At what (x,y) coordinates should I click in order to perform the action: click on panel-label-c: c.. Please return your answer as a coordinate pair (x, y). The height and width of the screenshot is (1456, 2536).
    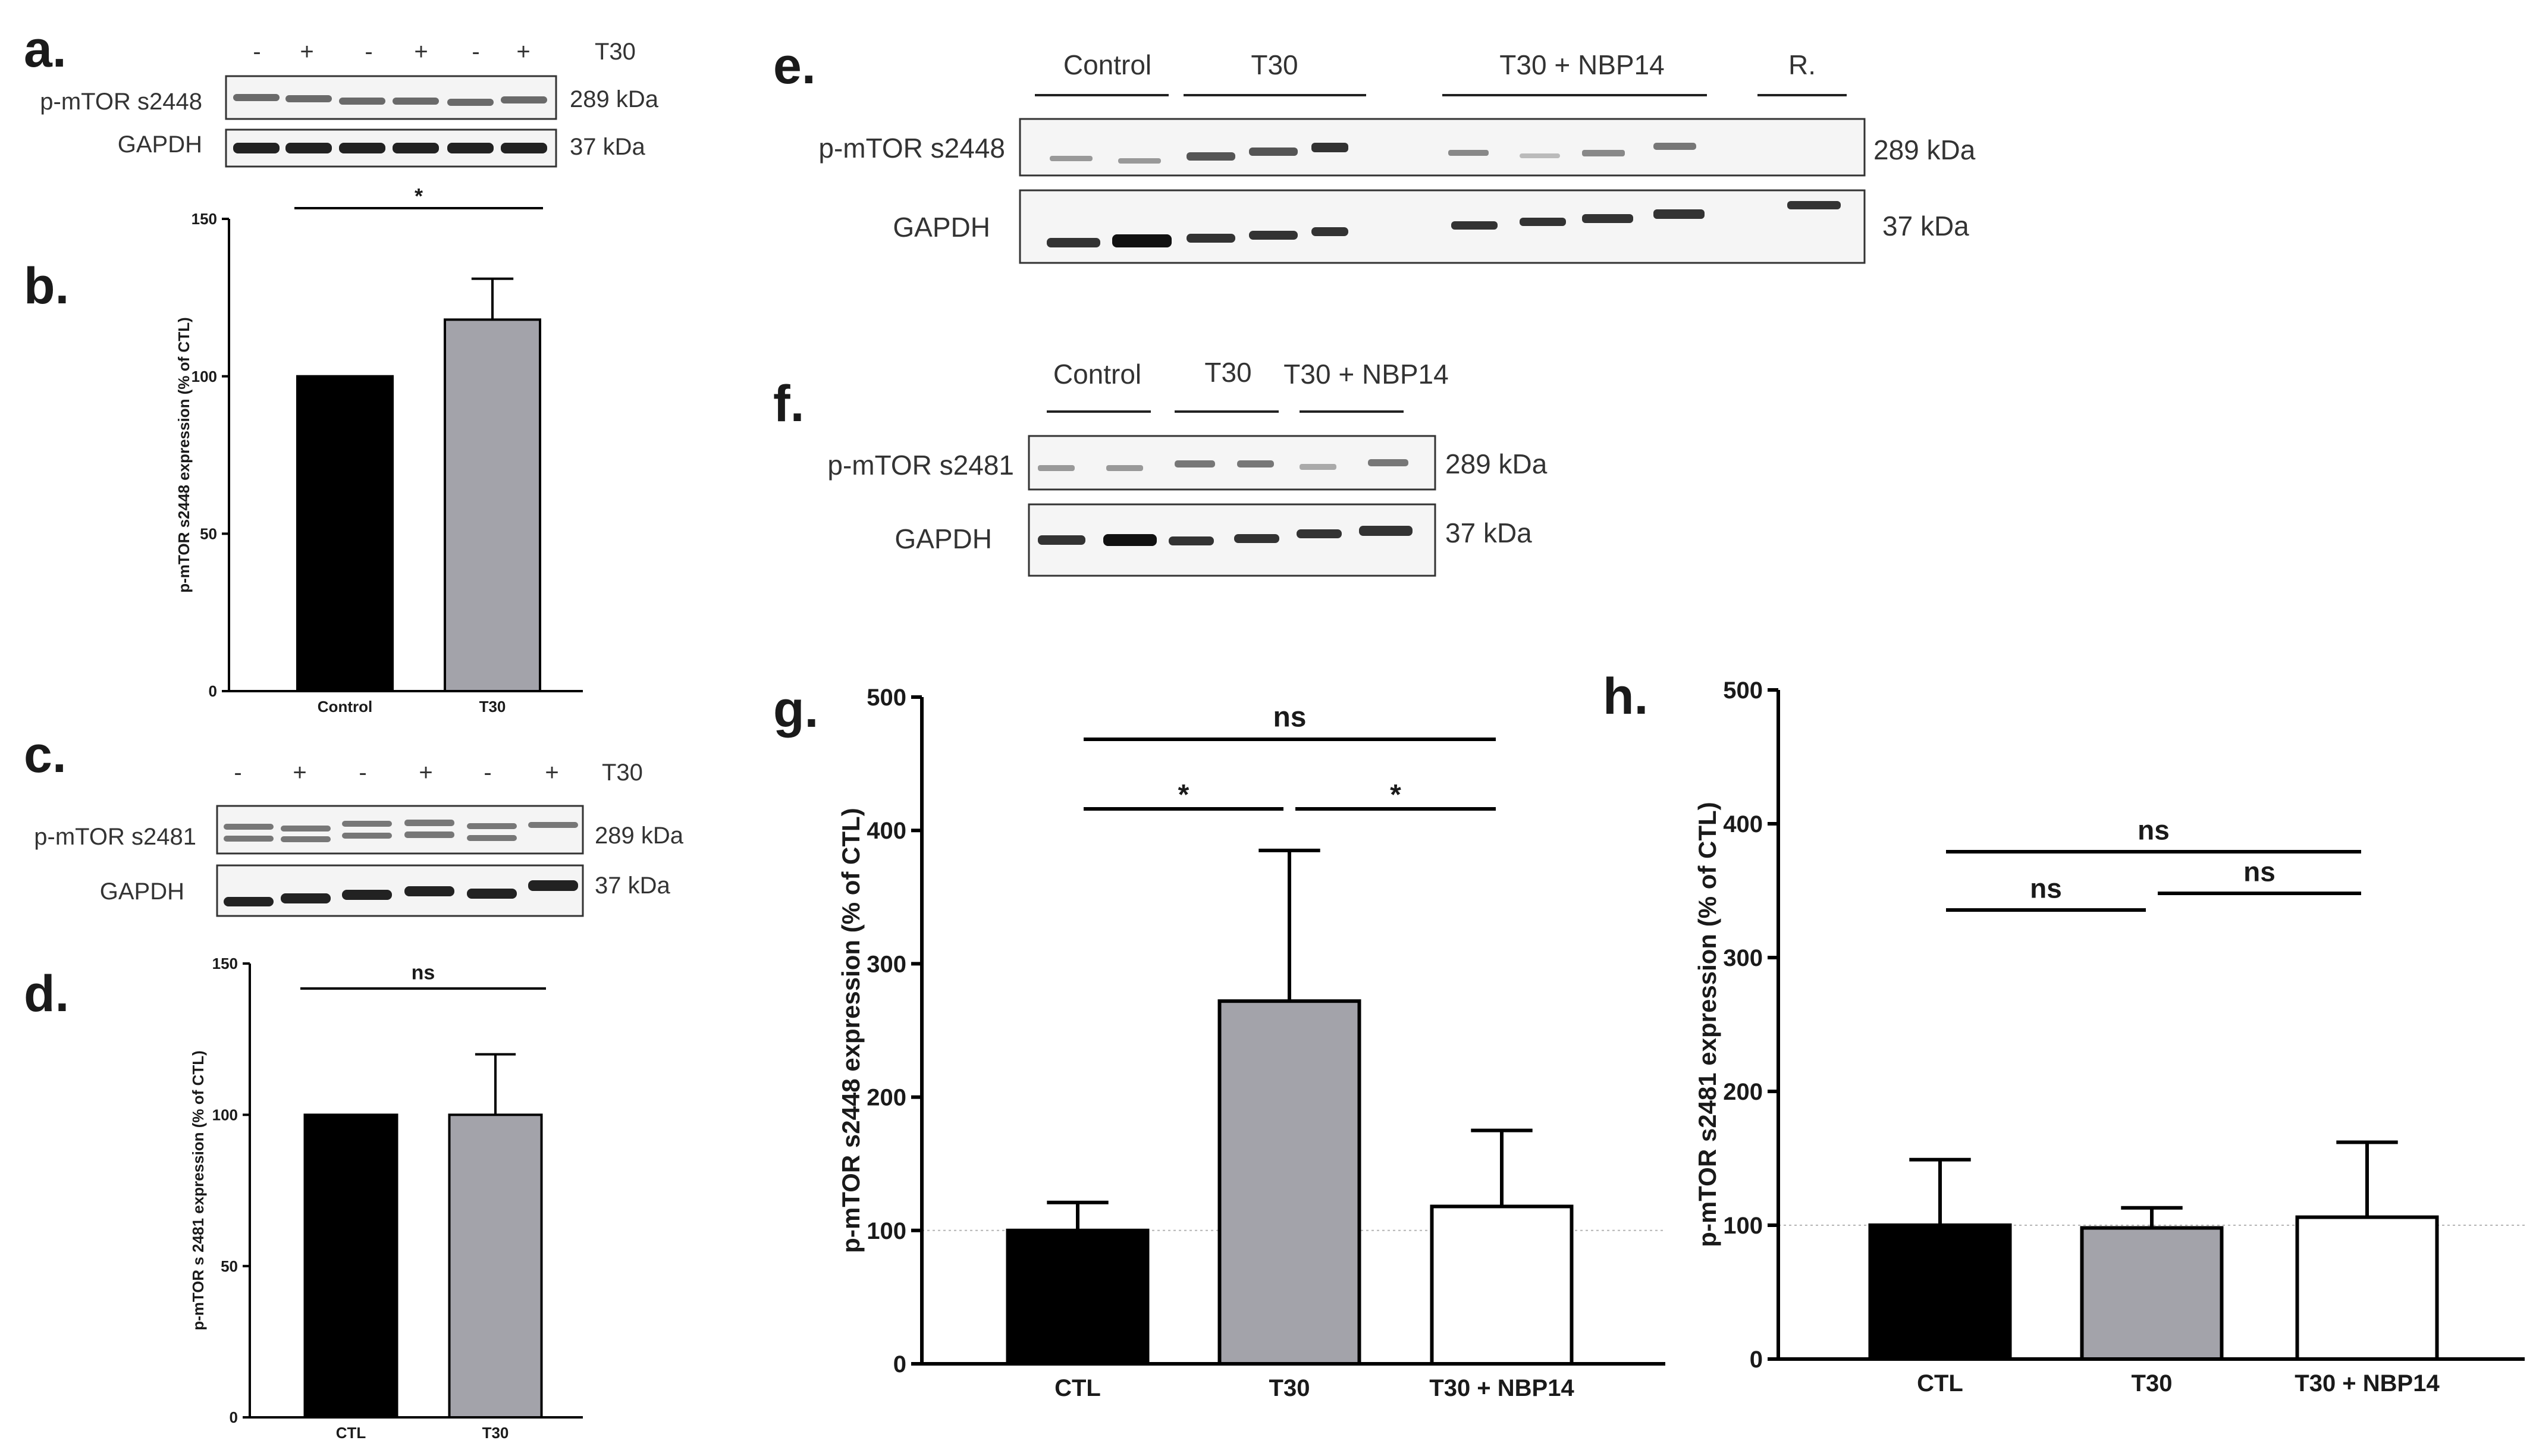
    Looking at the image, I should click on (45, 755).